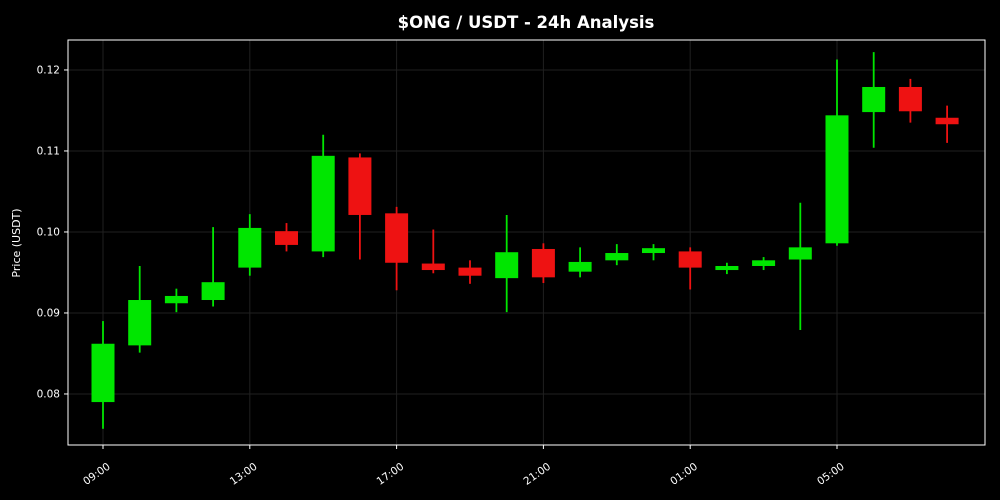  I want to click on candle-02:00, so click(727, 268).